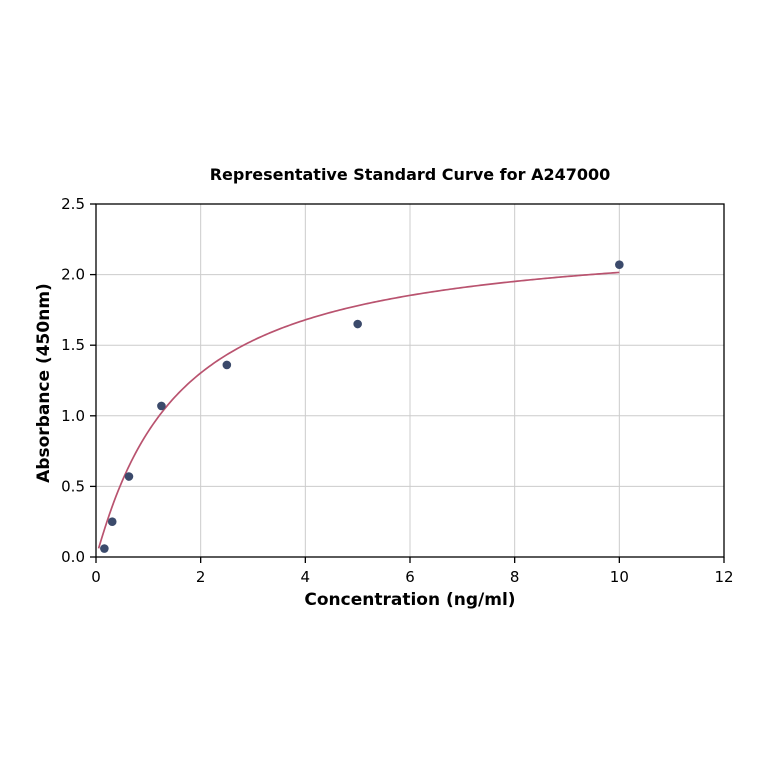  What do you see at coordinates (306, 577) in the screenshot?
I see `x-tick-label: 4` at bounding box center [306, 577].